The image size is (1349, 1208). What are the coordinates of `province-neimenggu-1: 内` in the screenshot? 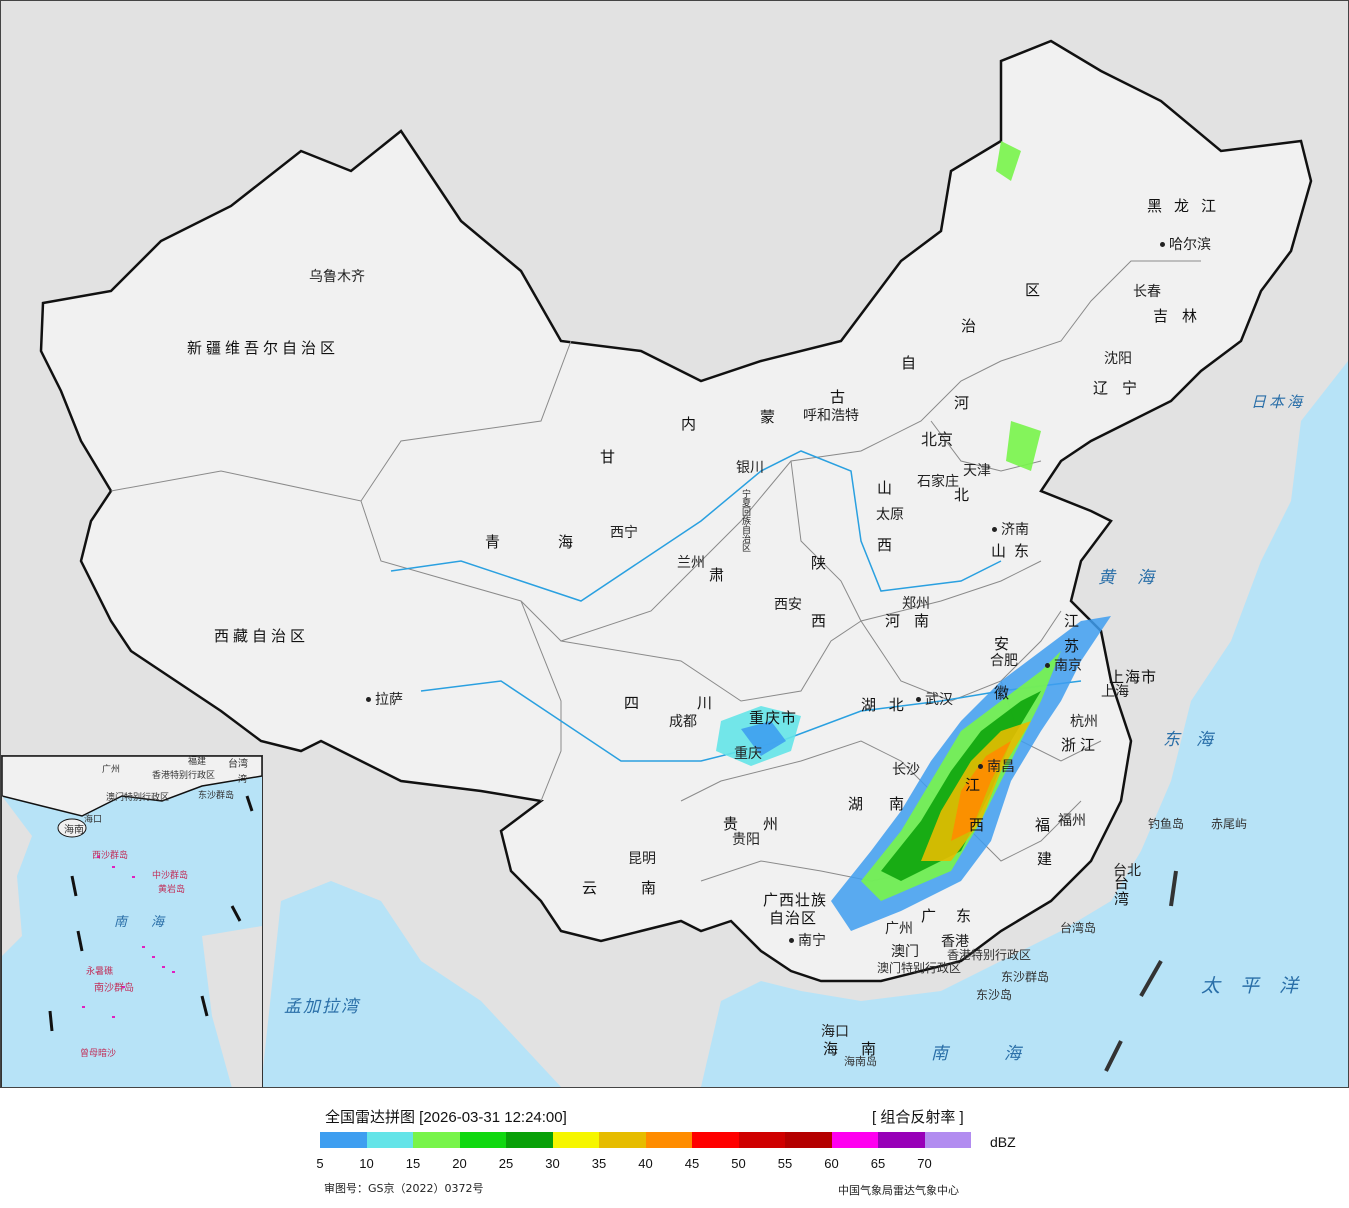 It's located at (691, 424).